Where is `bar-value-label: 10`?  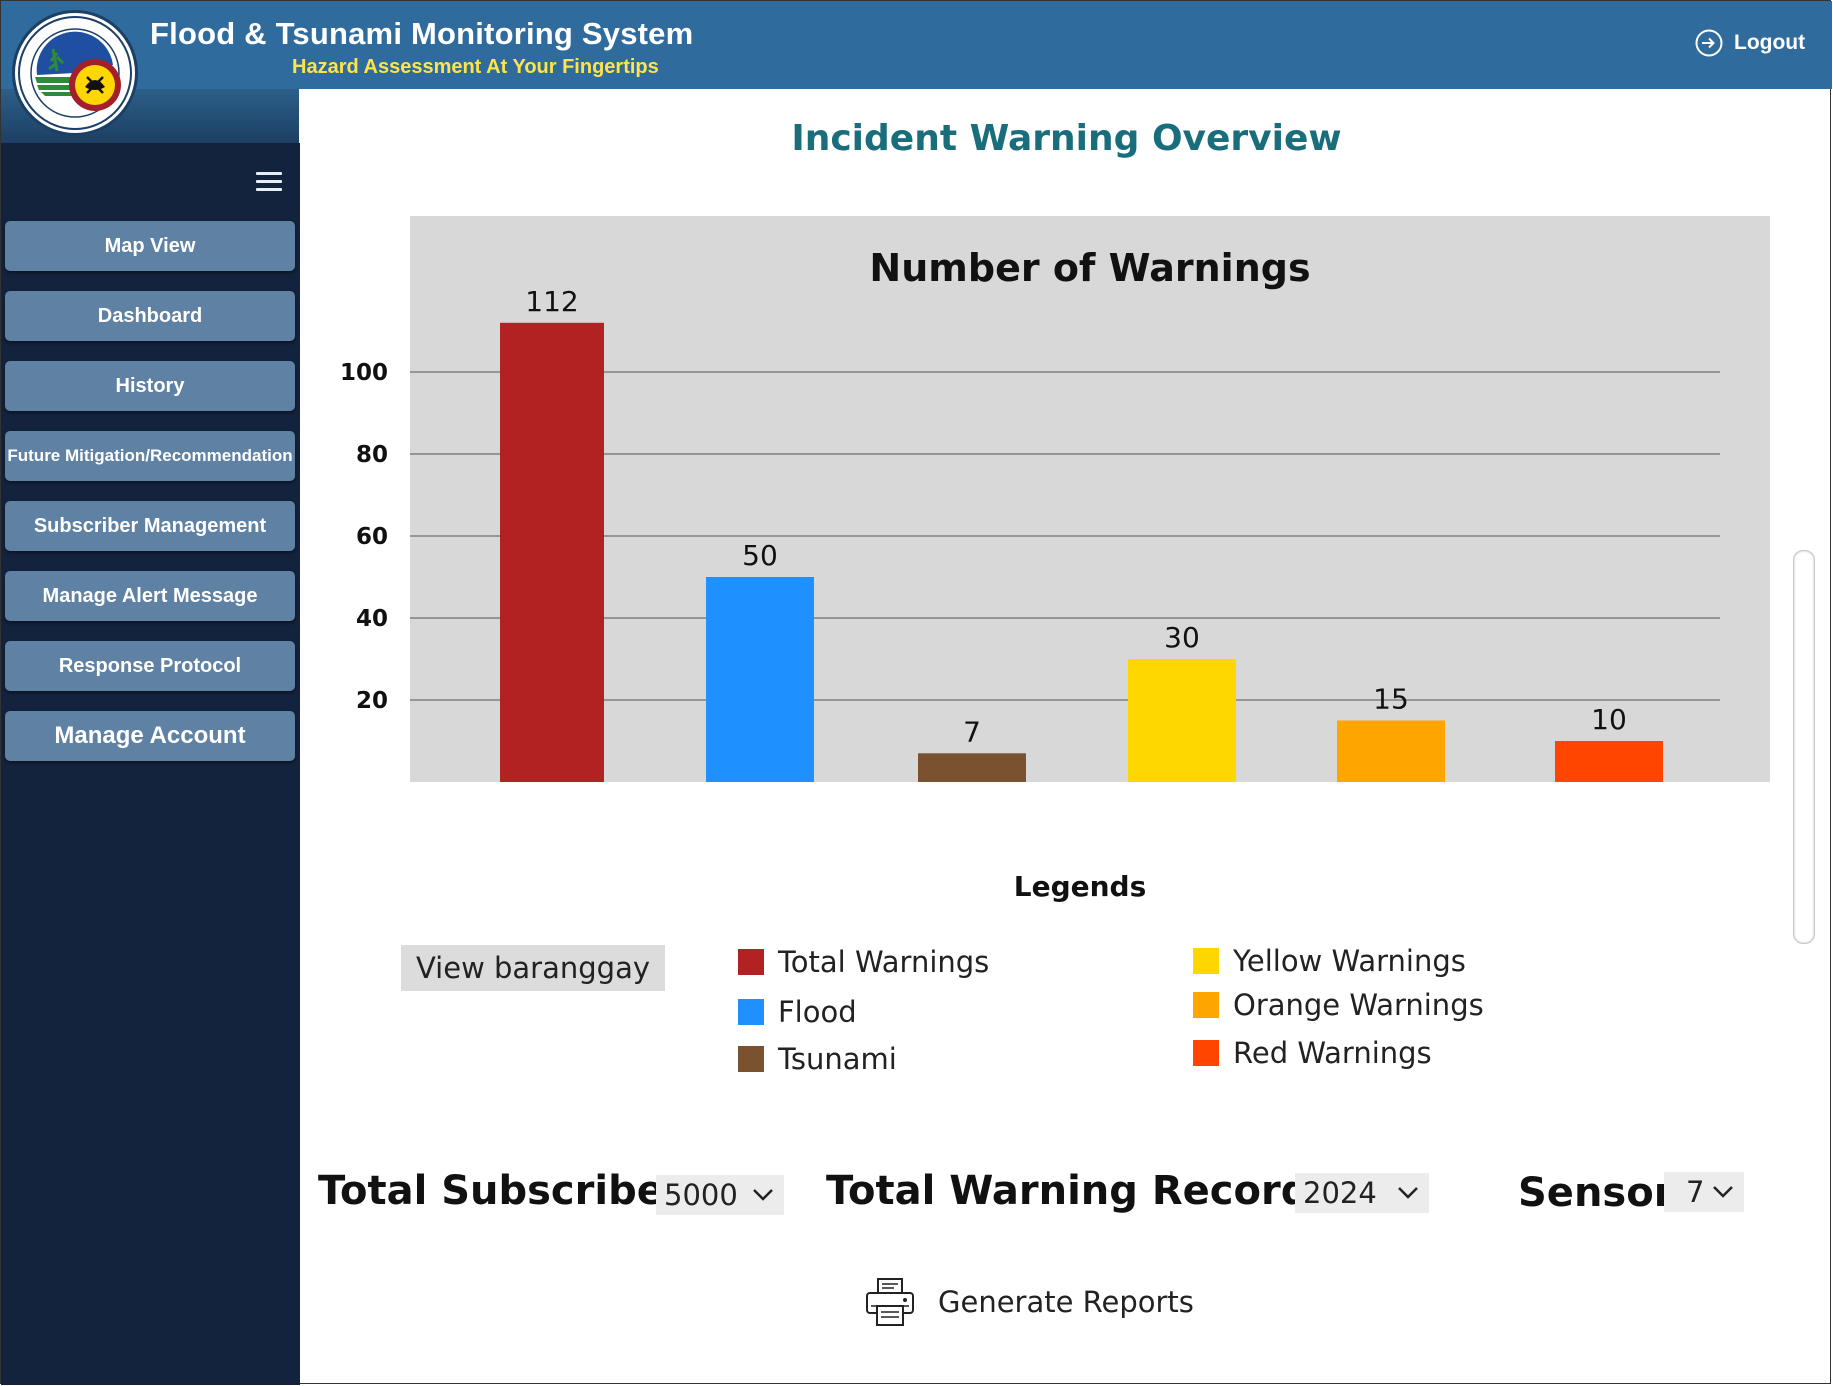 bar-value-label: 10 is located at coordinates (1609, 719).